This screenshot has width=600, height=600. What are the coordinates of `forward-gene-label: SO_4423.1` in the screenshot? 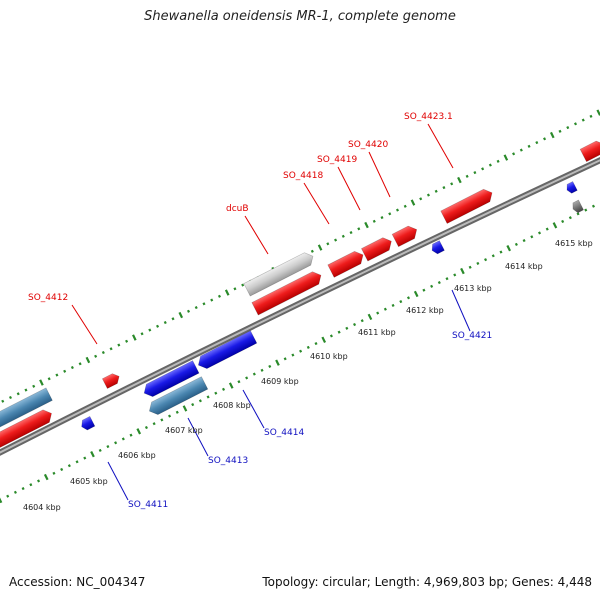 It's located at (428, 117).